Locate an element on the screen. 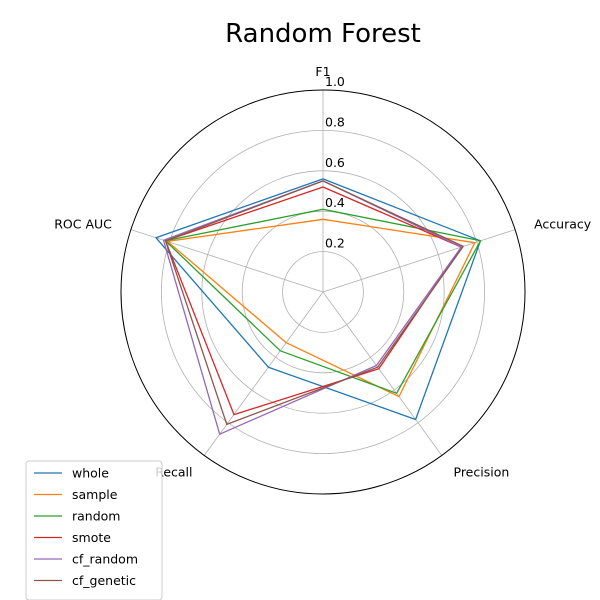  legend-label-cf_random: cf_random is located at coordinates (105, 559).